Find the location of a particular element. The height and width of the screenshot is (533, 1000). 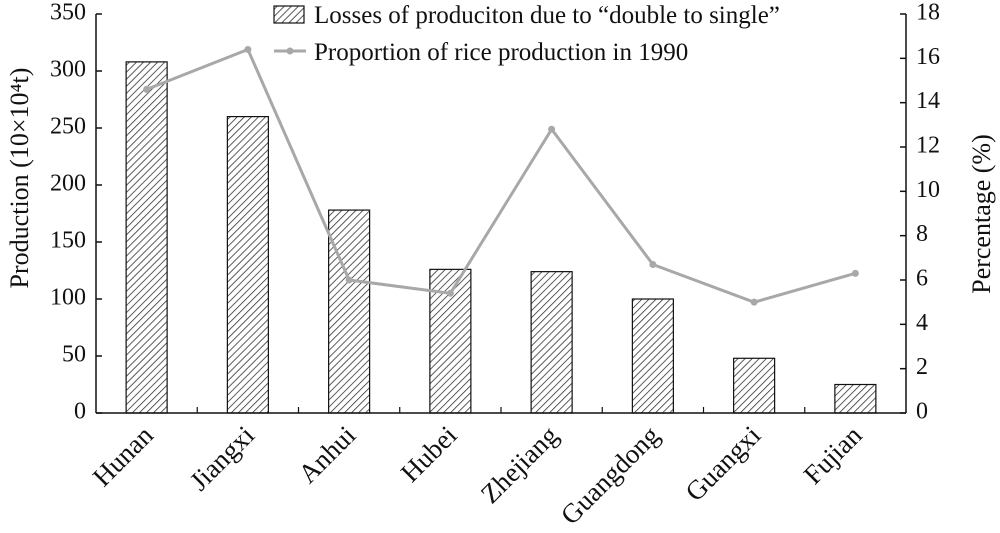

line-point-hubei is located at coordinates (450, 293).